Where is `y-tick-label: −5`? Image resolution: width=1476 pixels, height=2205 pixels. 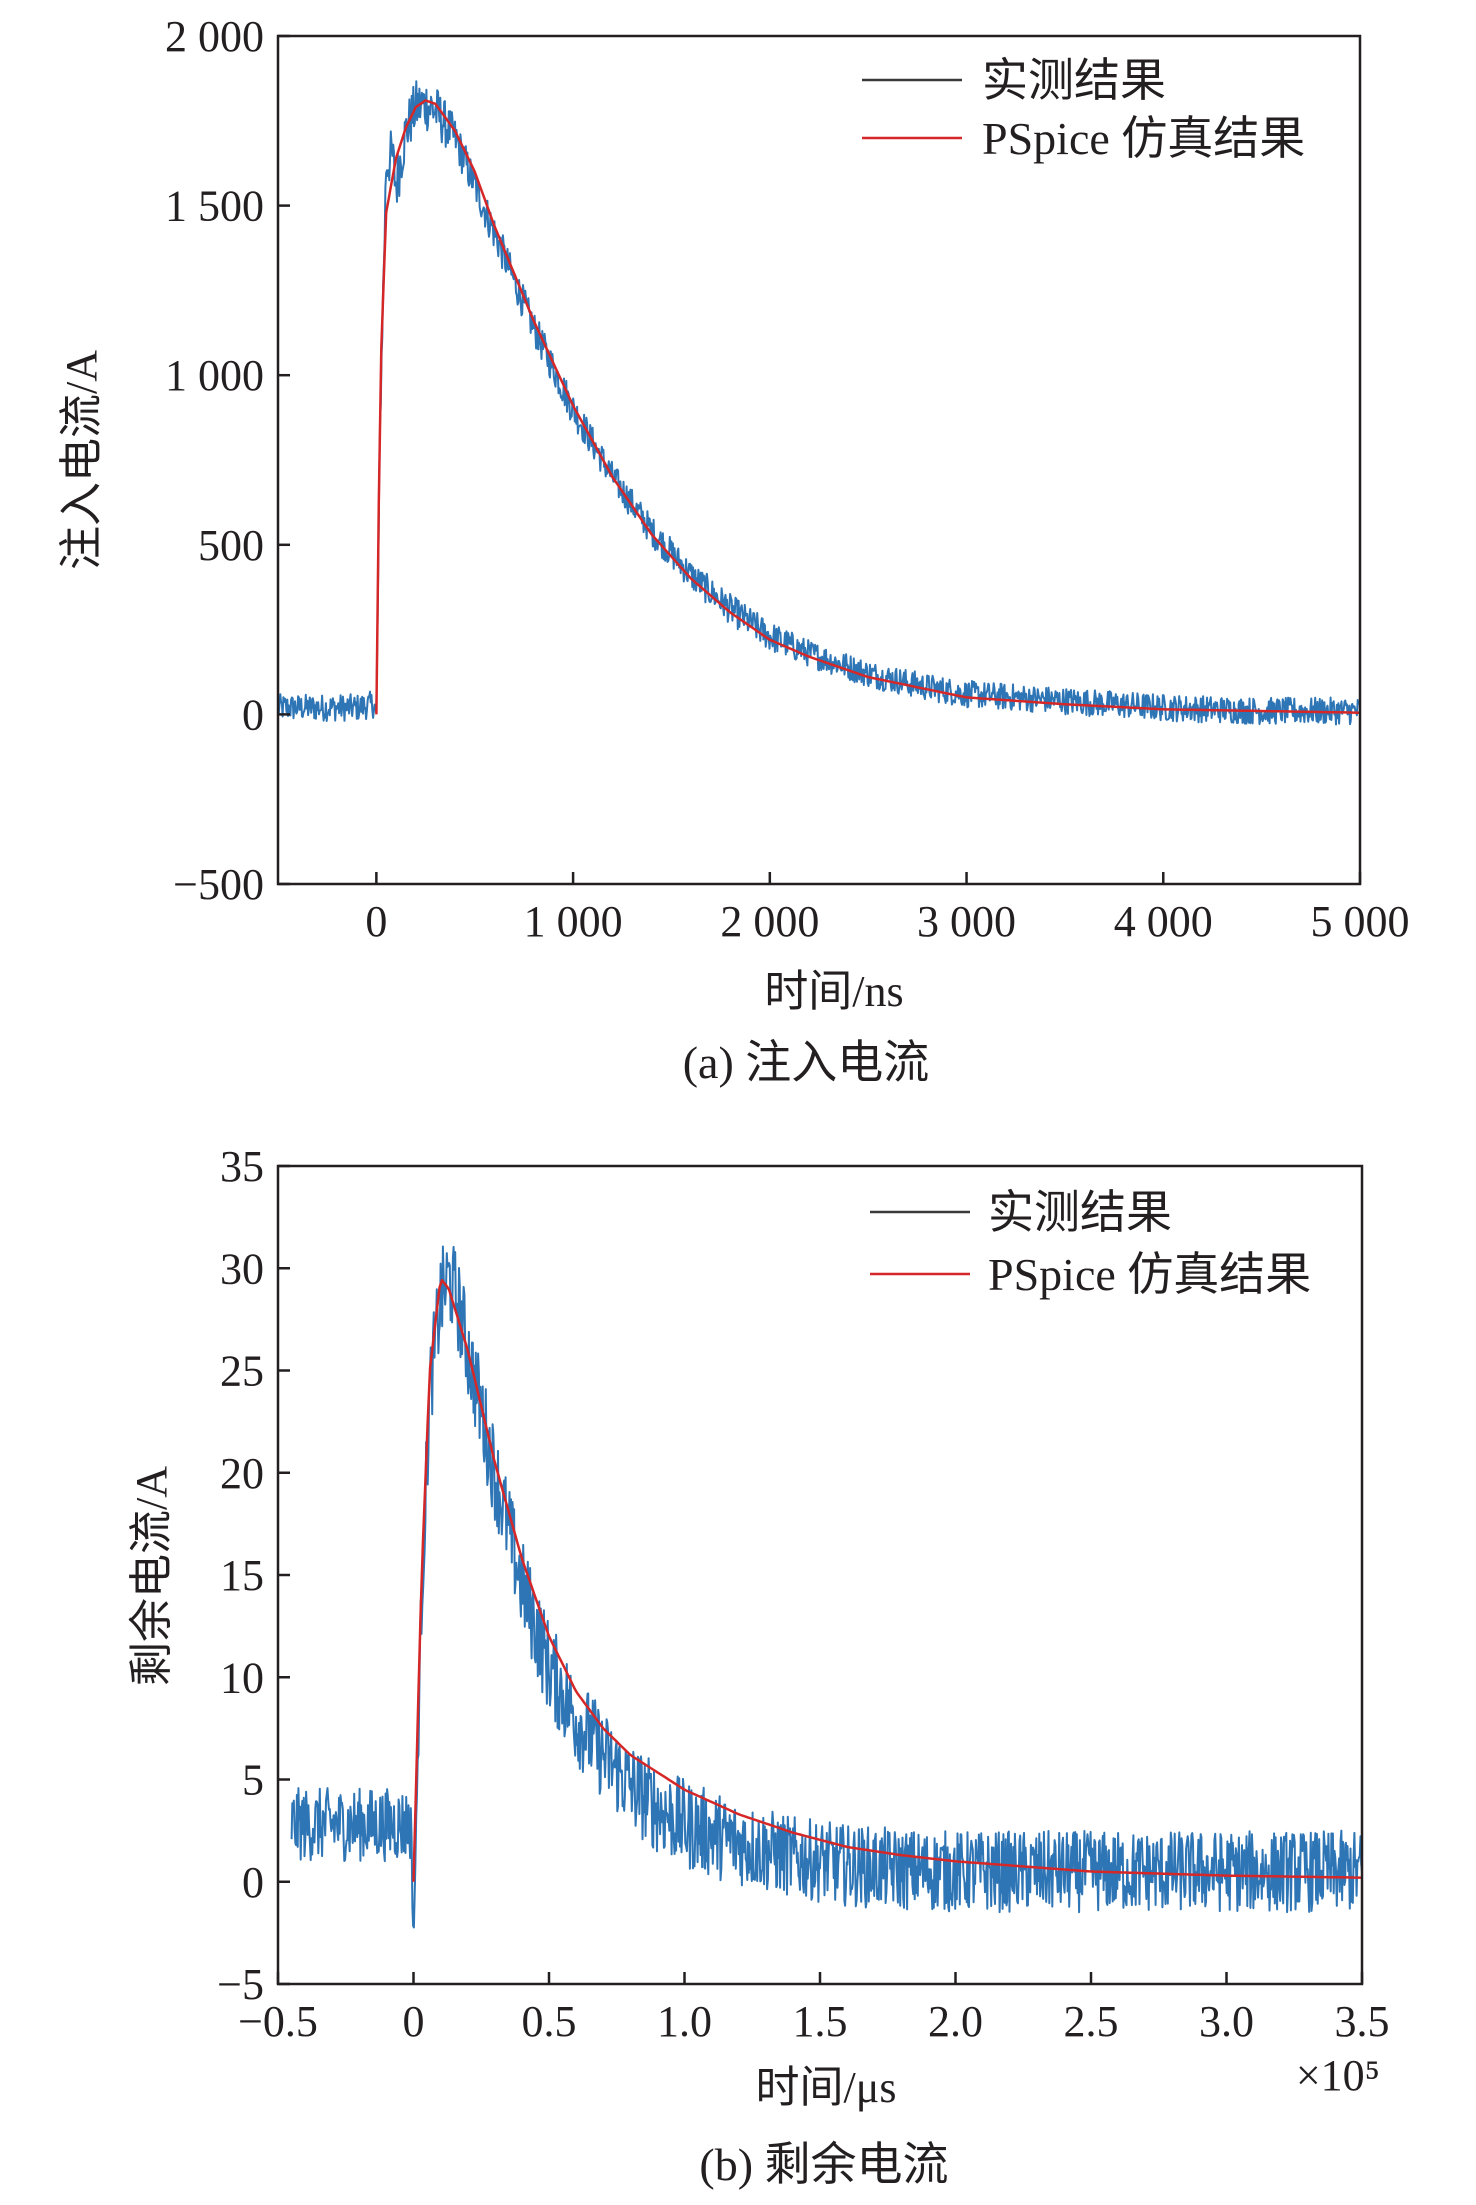
y-tick-label: −5 is located at coordinates (240, 1984).